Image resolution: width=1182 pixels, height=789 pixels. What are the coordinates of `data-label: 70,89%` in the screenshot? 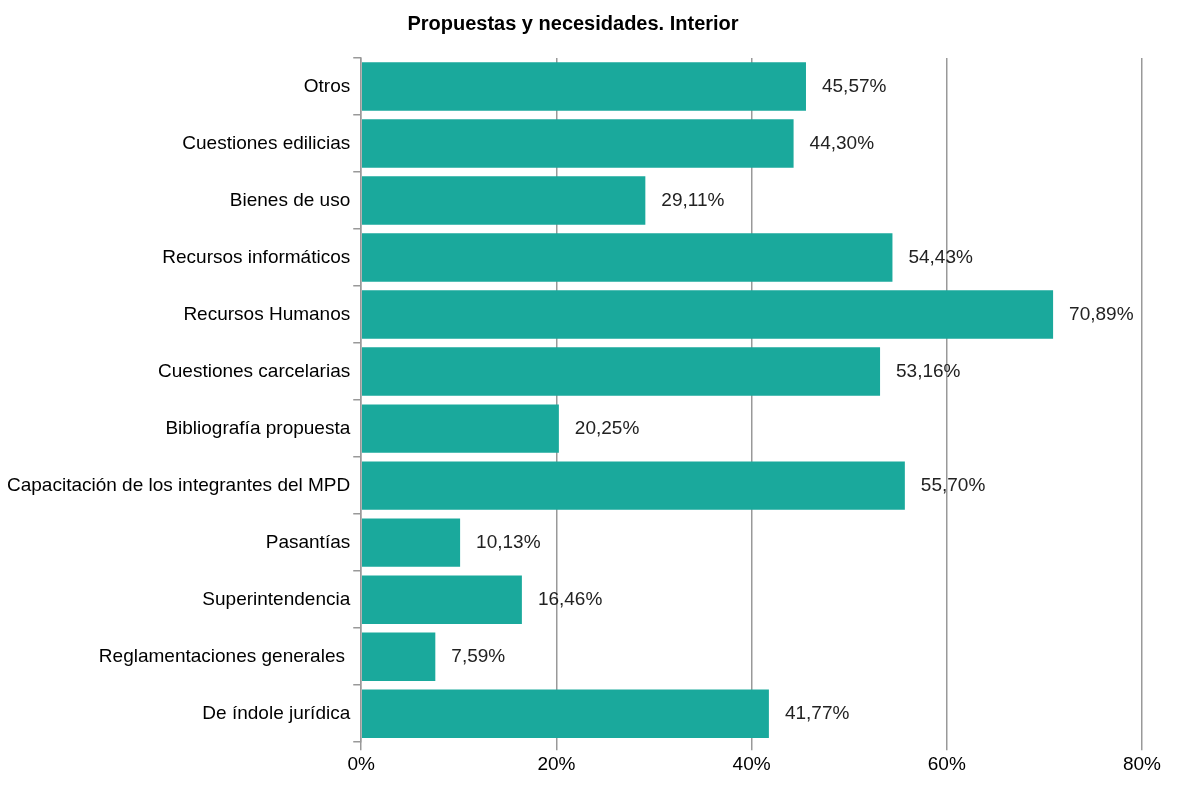 It's located at (1101, 313).